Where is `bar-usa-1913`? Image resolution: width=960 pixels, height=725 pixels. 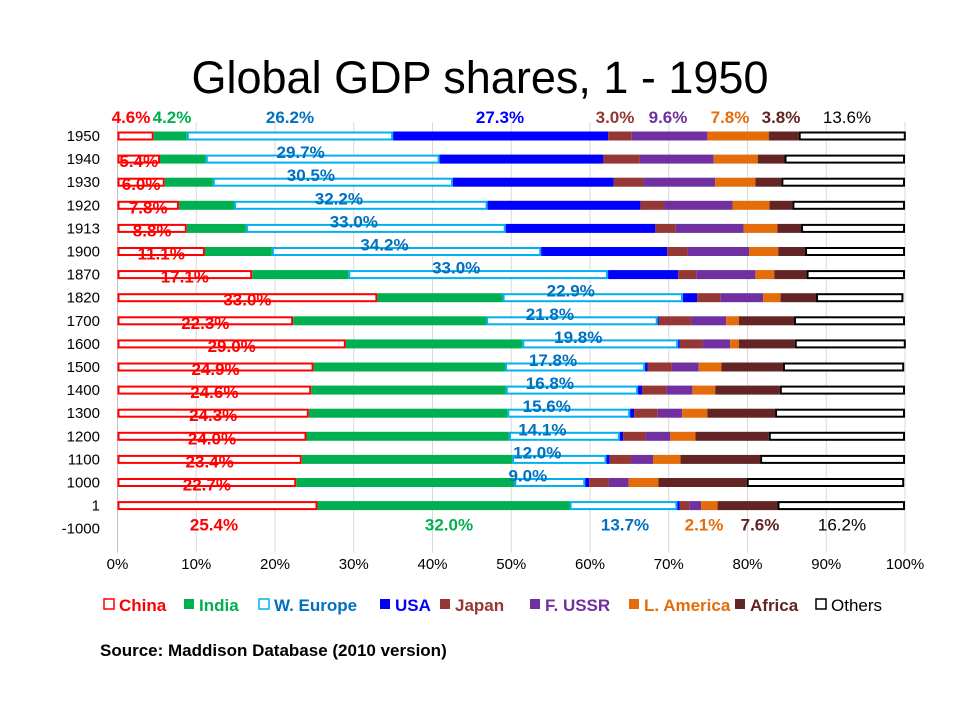
bar-usa-1913 is located at coordinates (580, 228).